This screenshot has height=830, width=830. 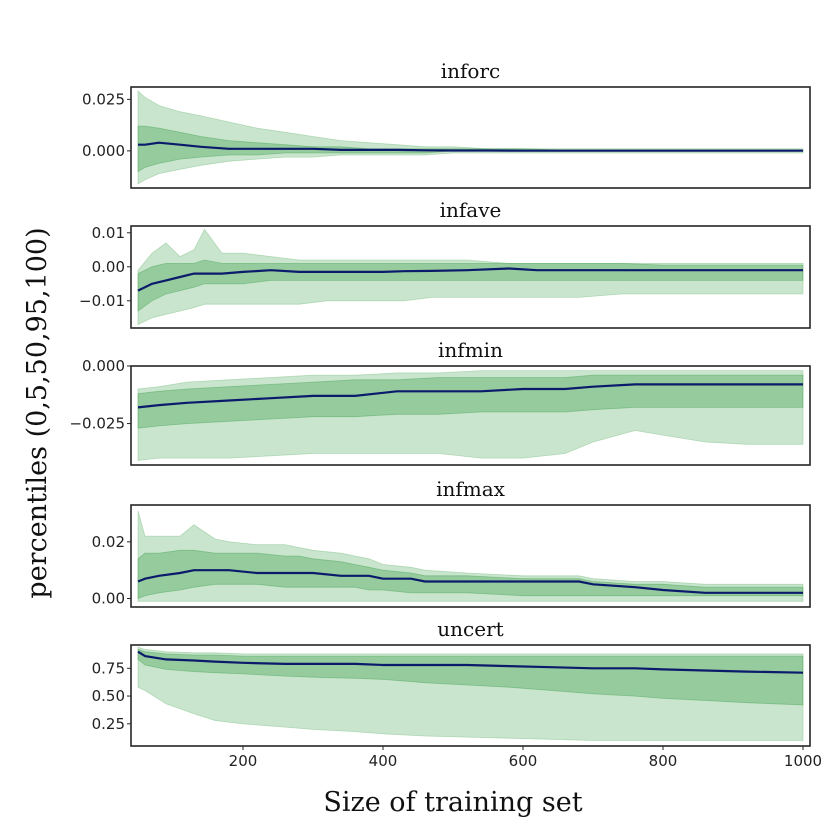 What do you see at coordinates (37, 412) in the screenshot?
I see `y-axis-label: percentiles (0,5,50,95,100)` at bounding box center [37, 412].